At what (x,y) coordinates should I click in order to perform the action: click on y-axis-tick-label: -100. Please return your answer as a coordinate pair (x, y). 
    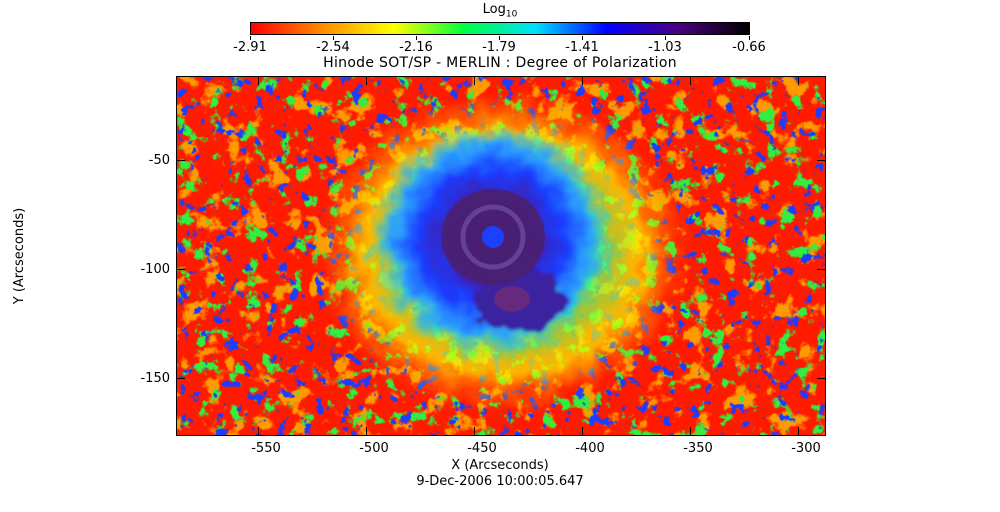
    Looking at the image, I should click on (155, 269).